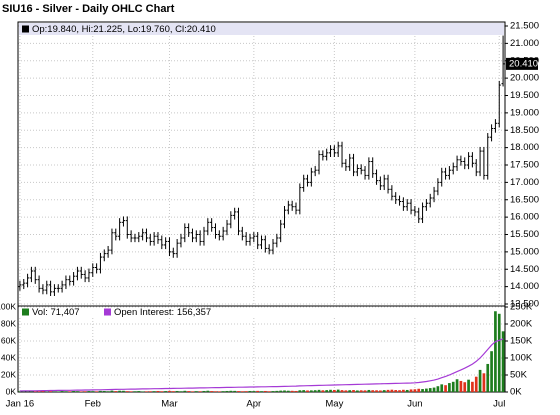 The height and width of the screenshot is (415, 560). I want to click on y-tick-label: 40K, so click(8, 357).